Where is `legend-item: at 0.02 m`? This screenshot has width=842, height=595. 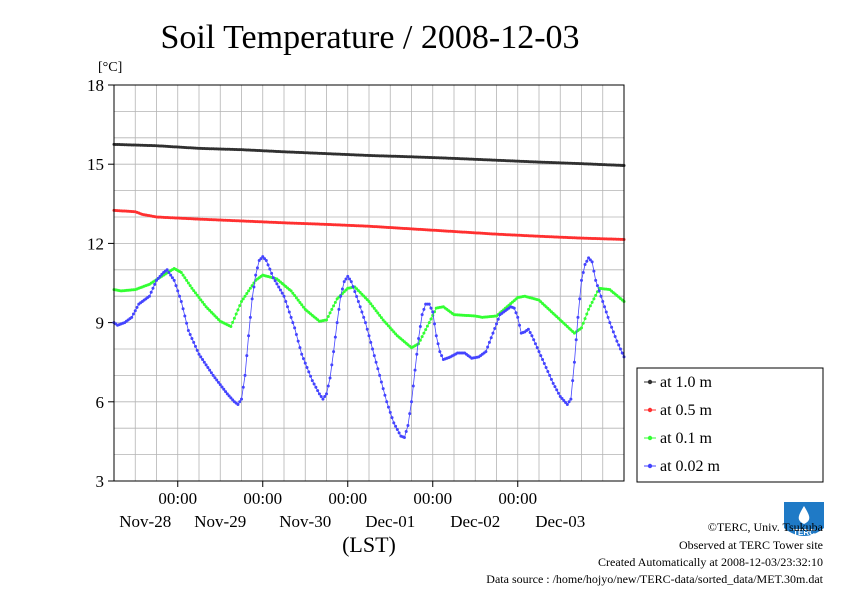
legend-item: at 0.02 m is located at coordinates (682, 466).